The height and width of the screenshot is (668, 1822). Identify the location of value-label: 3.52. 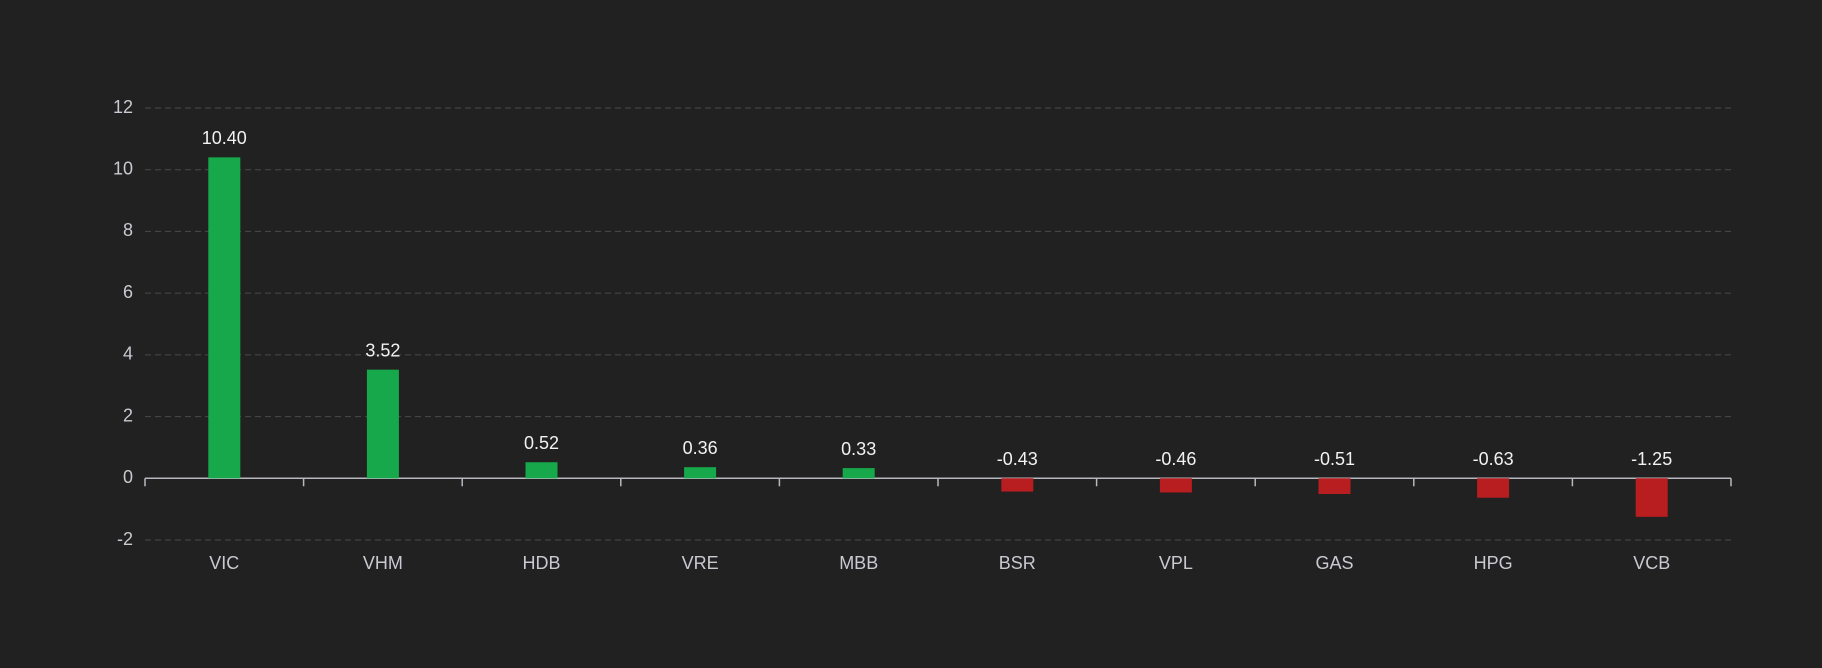
(382, 350).